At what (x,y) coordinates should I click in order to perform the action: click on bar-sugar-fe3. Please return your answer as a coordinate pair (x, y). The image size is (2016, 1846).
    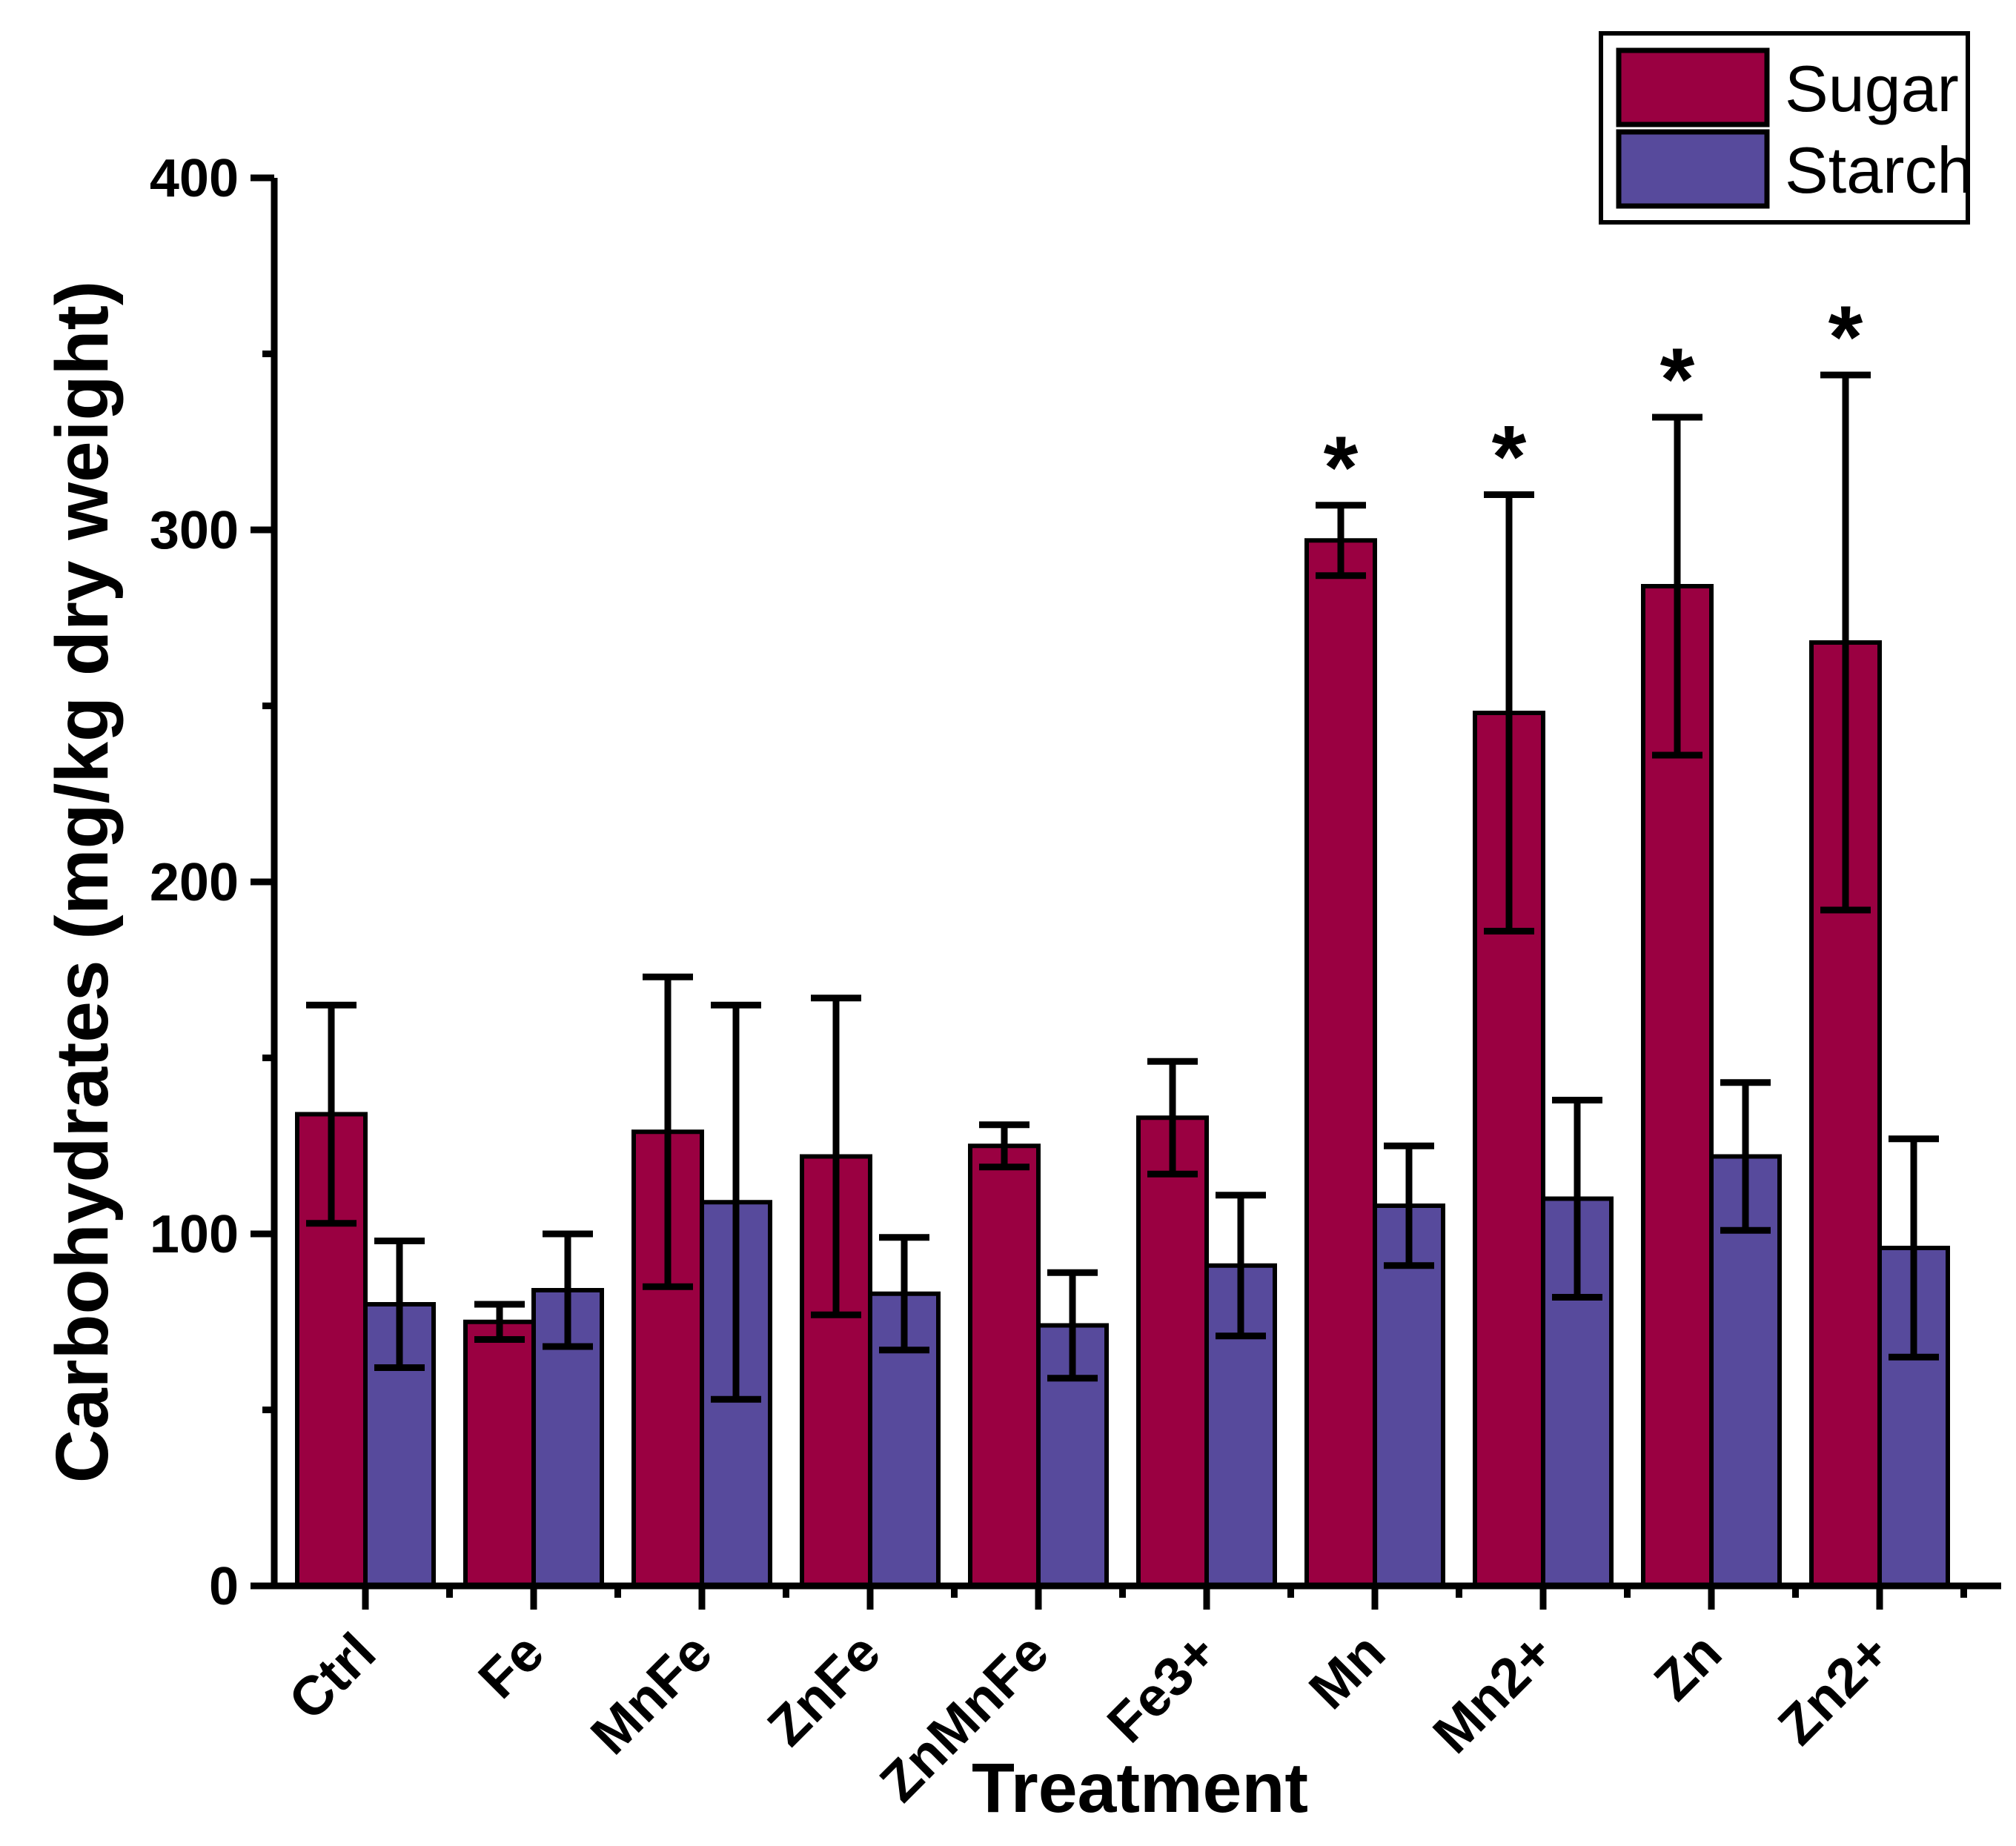
    Looking at the image, I should click on (1173, 1351).